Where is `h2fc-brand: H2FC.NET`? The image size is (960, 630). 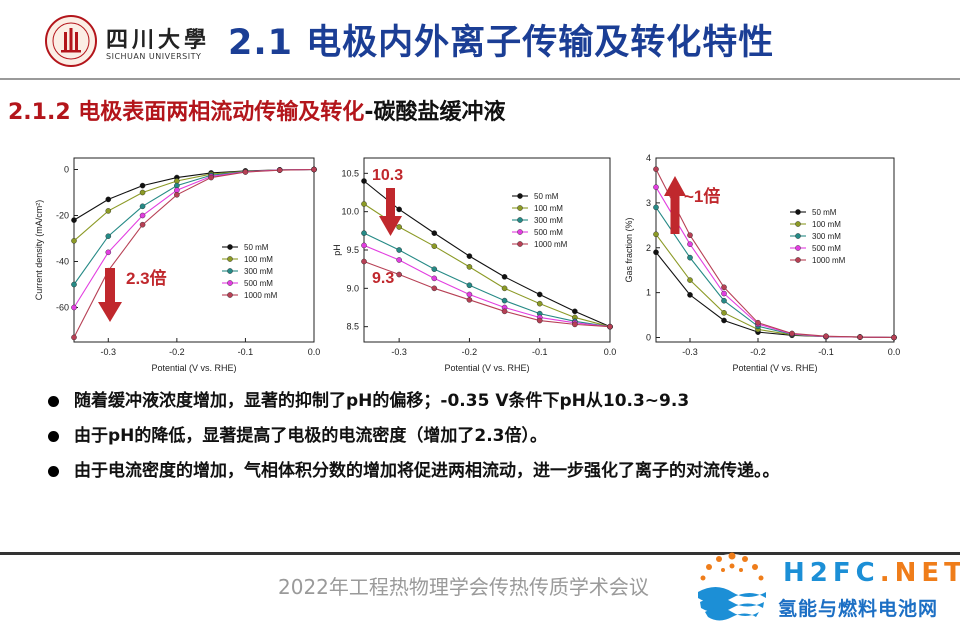 h2fc-brand: H2FC.NET is located at coordinates (871, 573).